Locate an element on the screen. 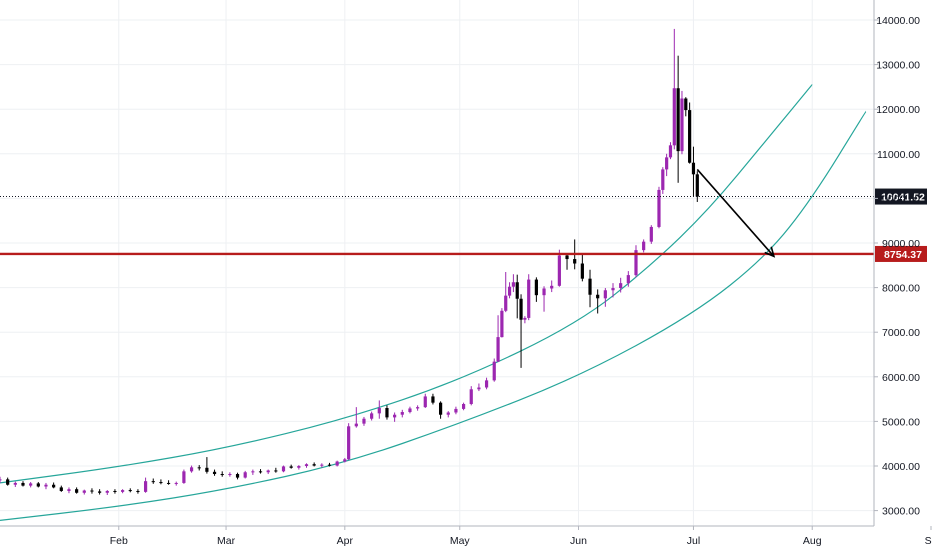  support-label-bg is located at coordinates (901, 253).